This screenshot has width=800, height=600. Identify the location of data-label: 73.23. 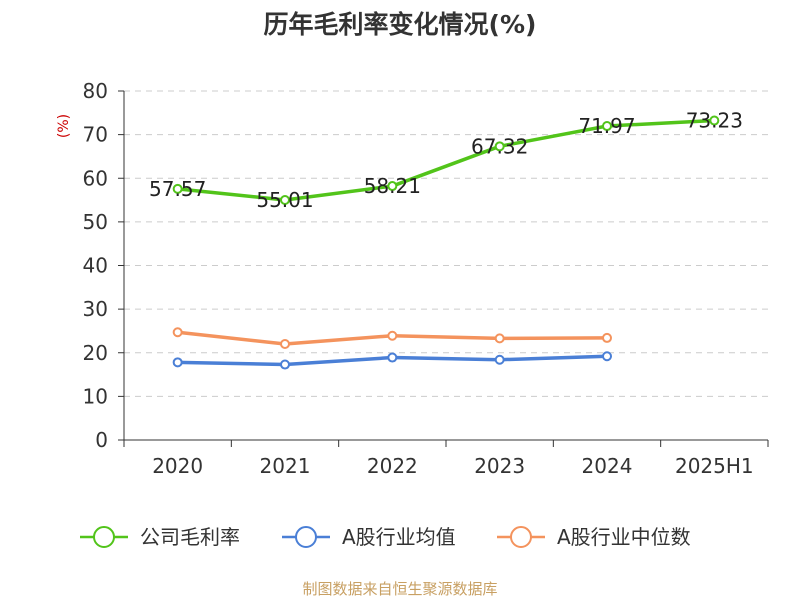
(714, 121).